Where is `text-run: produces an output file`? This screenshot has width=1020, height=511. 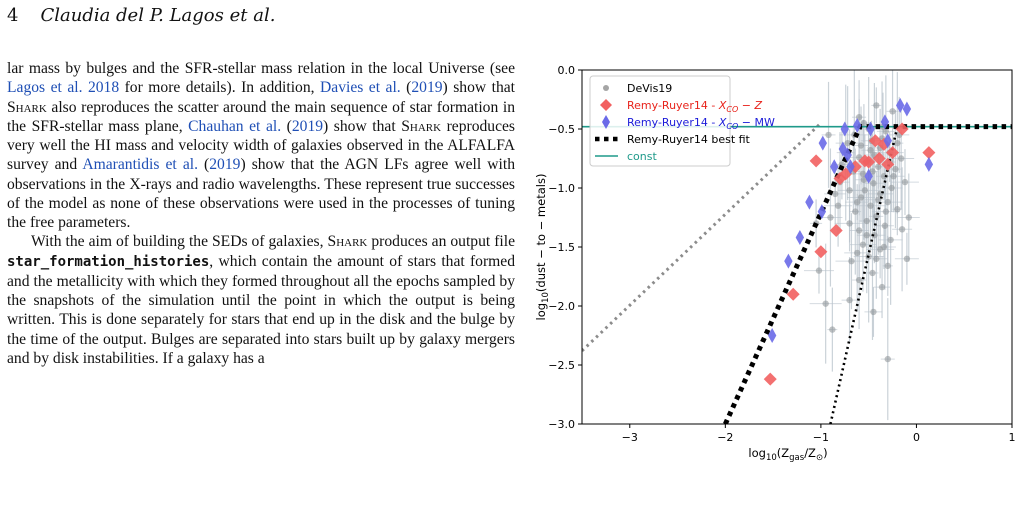
text-run: produces an output file is located at coordinates (441, 242).